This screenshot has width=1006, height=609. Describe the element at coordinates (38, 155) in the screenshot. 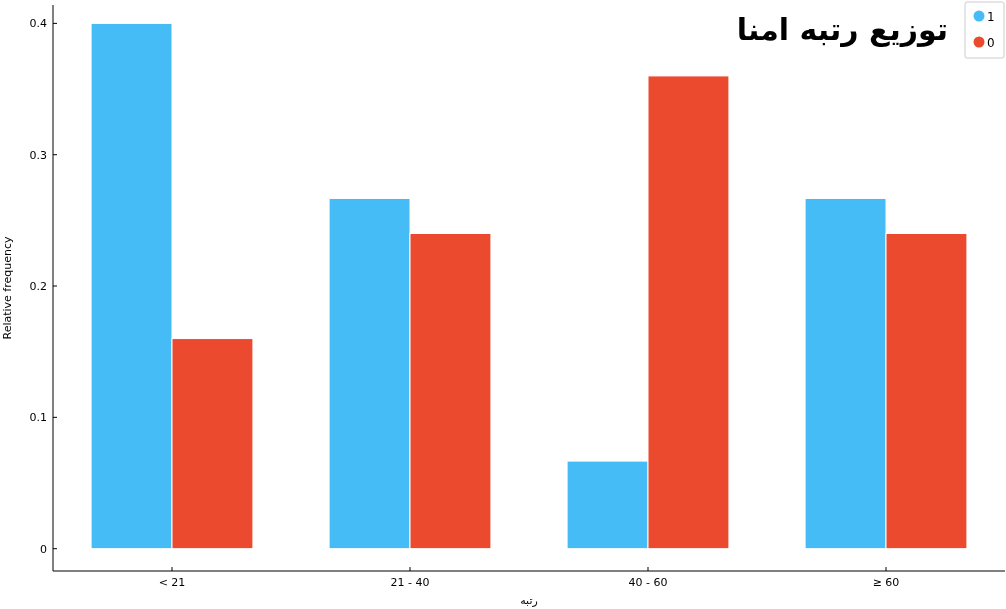

I see `y-tick-label: 0.3` at that location.